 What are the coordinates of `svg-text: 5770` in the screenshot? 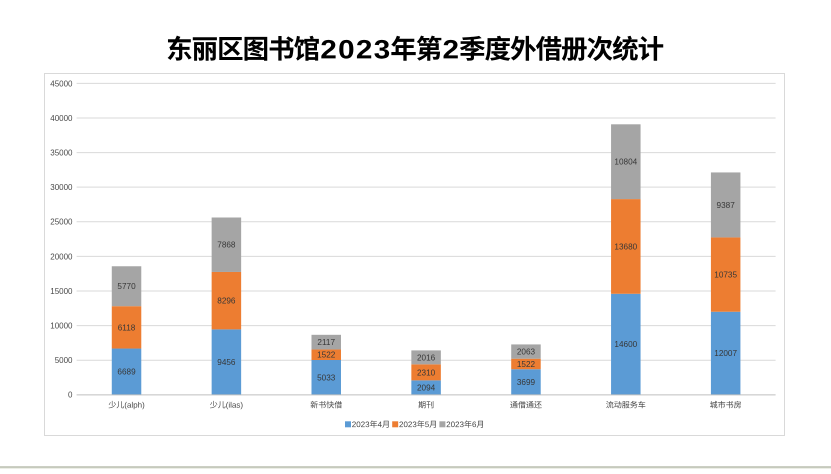 It's located at (126, 286).